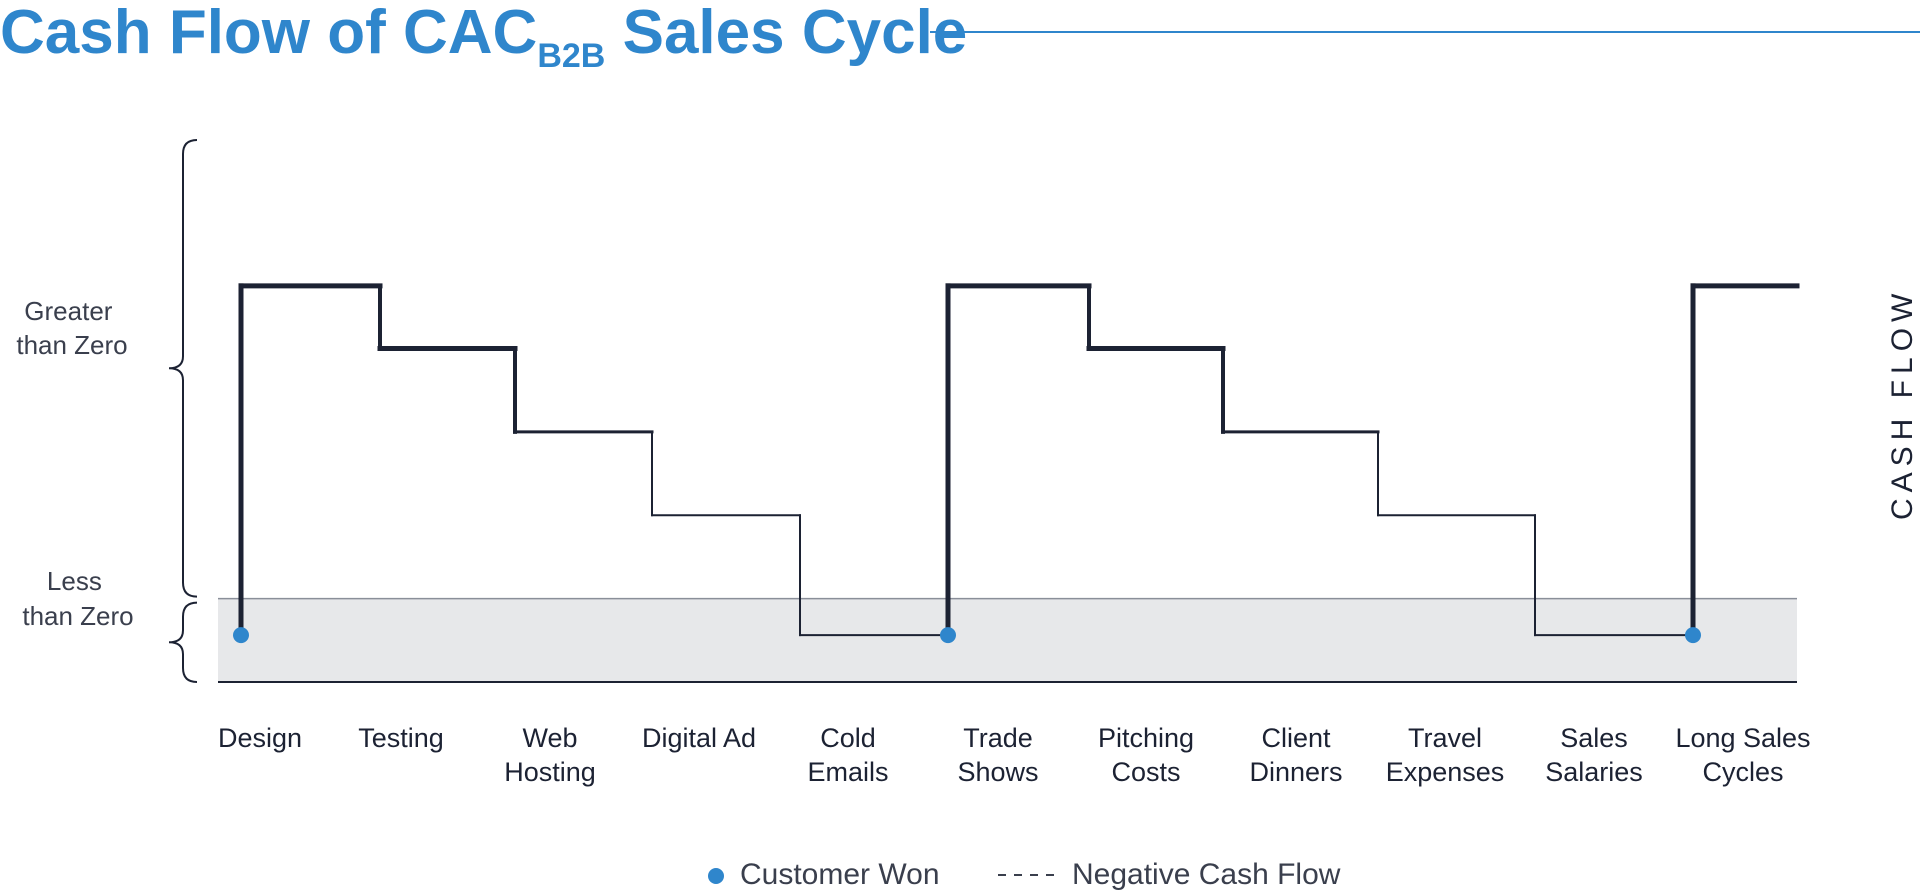 Image resolution: width=1920 pixels, height=892 pixels. Describe the element at coordinates (848, 738) in the screenshot. I see `category-label-line: Cold` at that location.